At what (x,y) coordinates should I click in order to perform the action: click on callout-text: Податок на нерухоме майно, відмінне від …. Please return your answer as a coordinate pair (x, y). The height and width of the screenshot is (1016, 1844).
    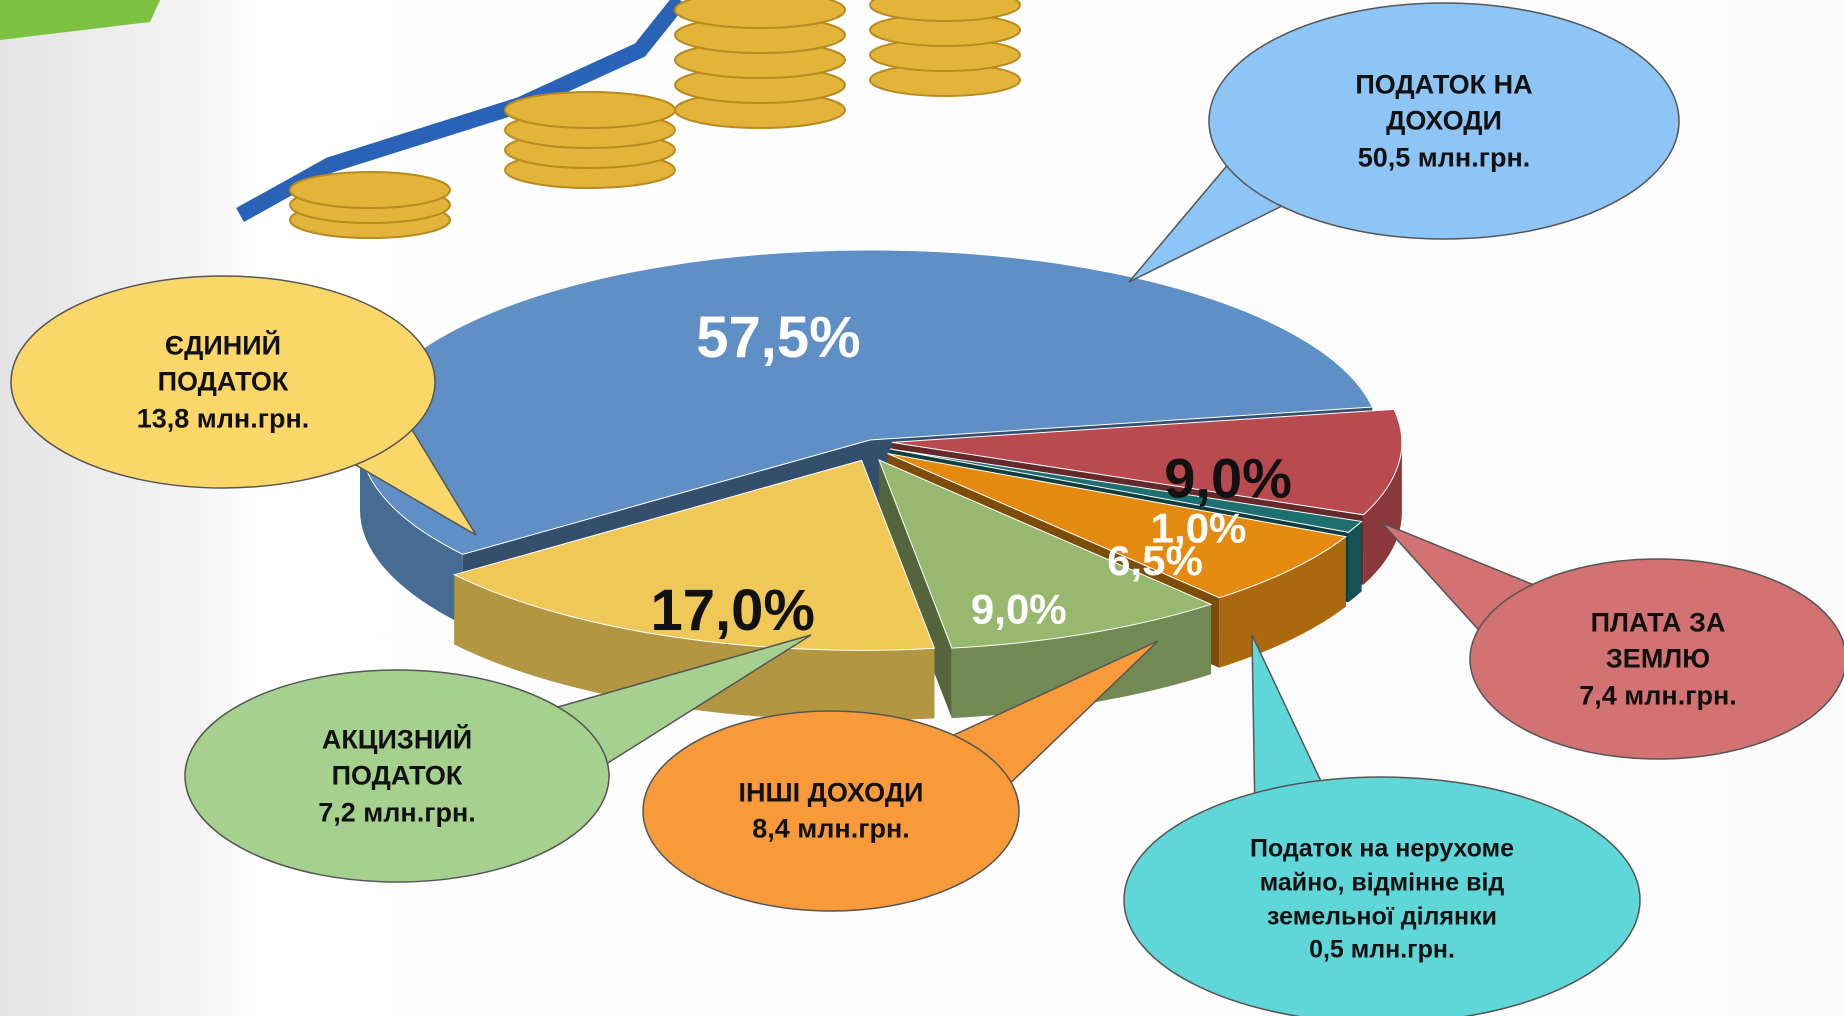
    Looking at the image, I should click on (1382, 900).